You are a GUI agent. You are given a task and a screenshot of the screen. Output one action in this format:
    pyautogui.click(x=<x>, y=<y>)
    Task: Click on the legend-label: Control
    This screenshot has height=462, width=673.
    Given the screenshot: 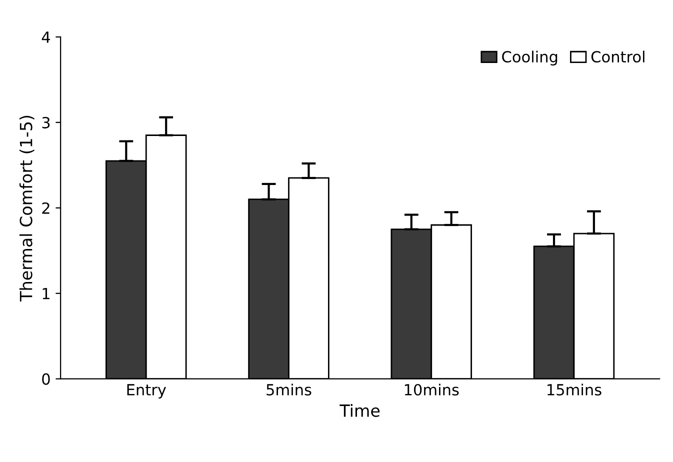 What is the action you would take?
    pyautogui.click(x=617, y=56)
    